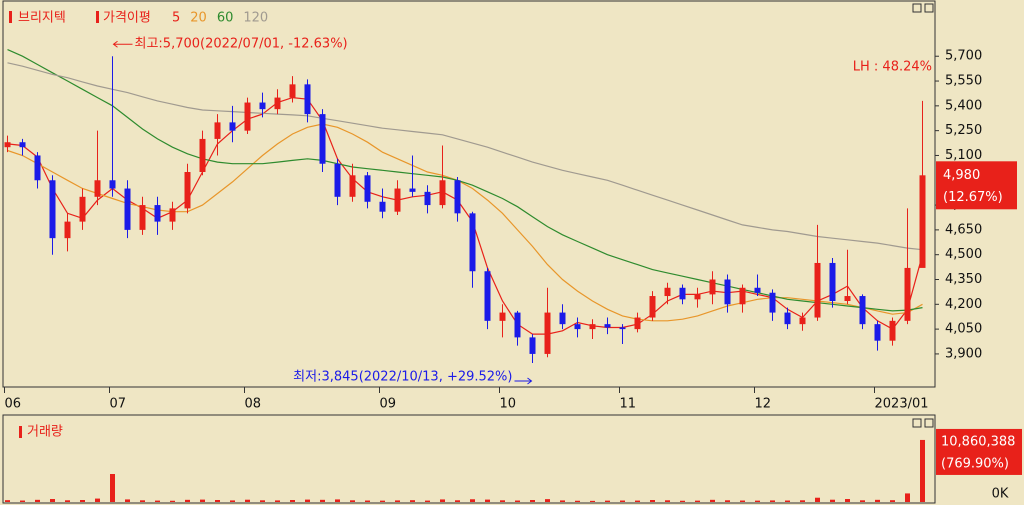 This screenshot has height=505, width=1024. I want to click on y-tick-label: 5,400, so click(963, 105).